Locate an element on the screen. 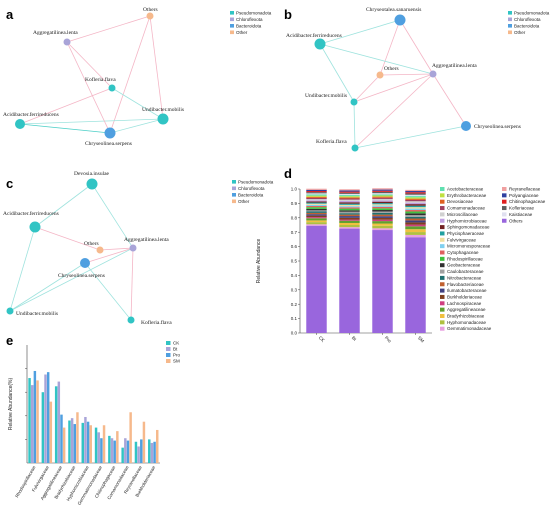 The width and height of the screenshot is (550, 514). bar-segment-kaistiaceae-bt is located at coordinates (349, 194).